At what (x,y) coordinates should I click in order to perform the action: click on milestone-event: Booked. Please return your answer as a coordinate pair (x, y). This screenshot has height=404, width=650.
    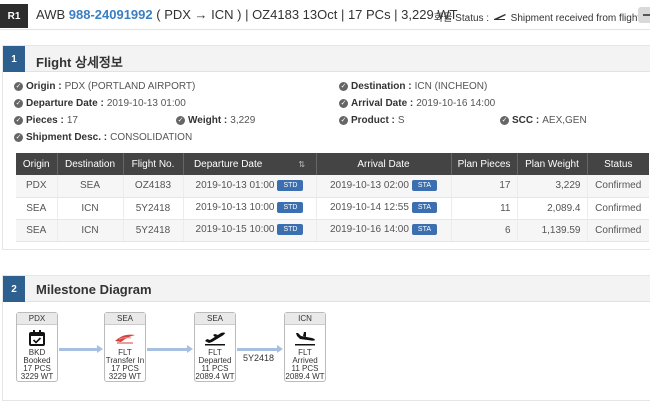
    Looking at the image, I should click on (37, 360).